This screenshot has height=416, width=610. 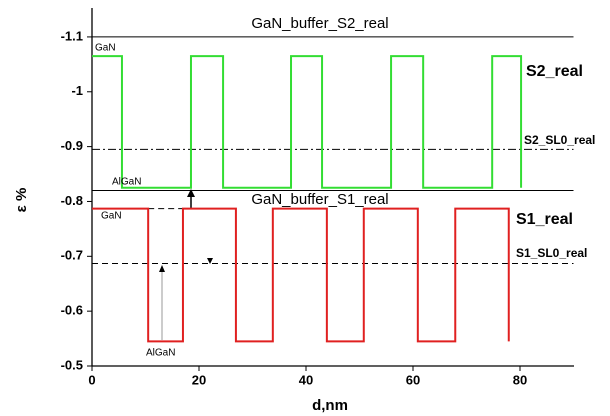 I want to click on x-tick-label: 80, so click(x=520, y=379).